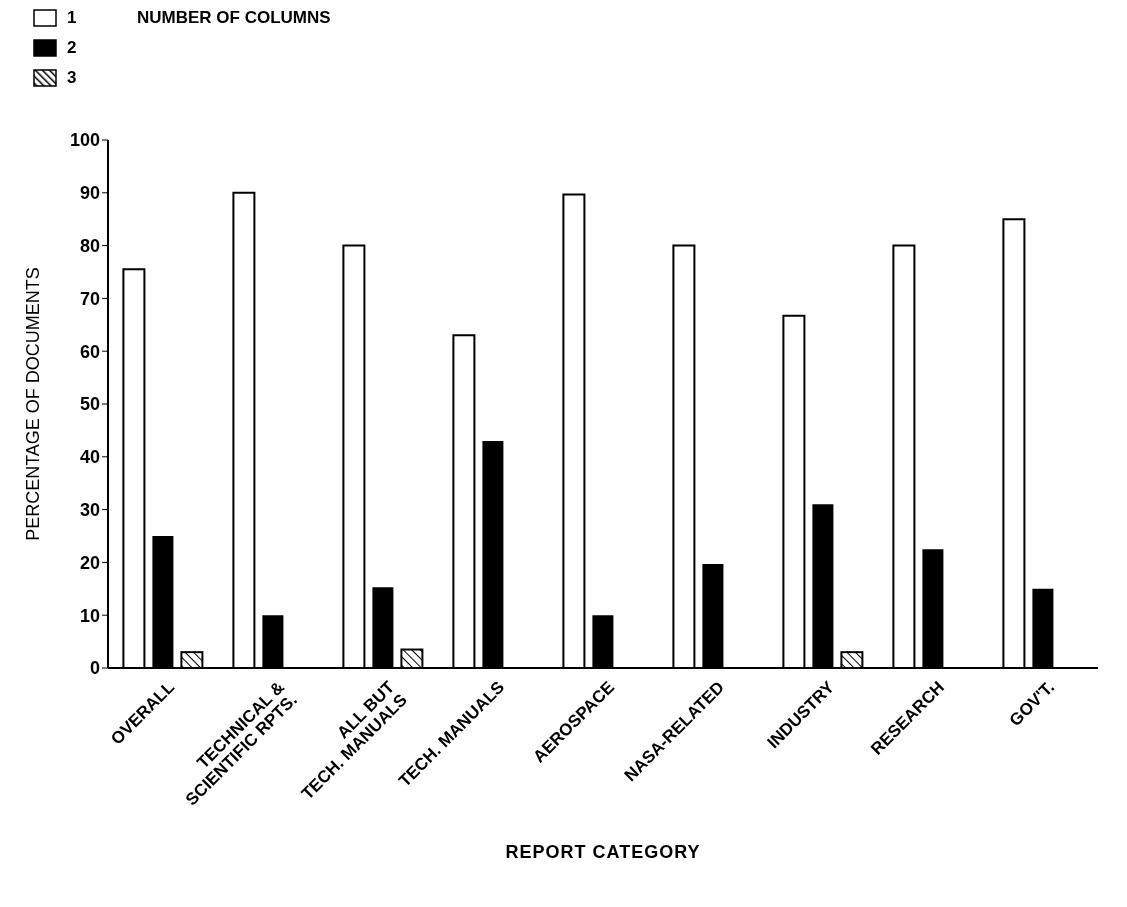 This screenshot has width=1127, height=907. Describe the element at coordinates (603, 852) in the screenshot. I see `x-axis-title: REPORT CATEGORY` at that location.